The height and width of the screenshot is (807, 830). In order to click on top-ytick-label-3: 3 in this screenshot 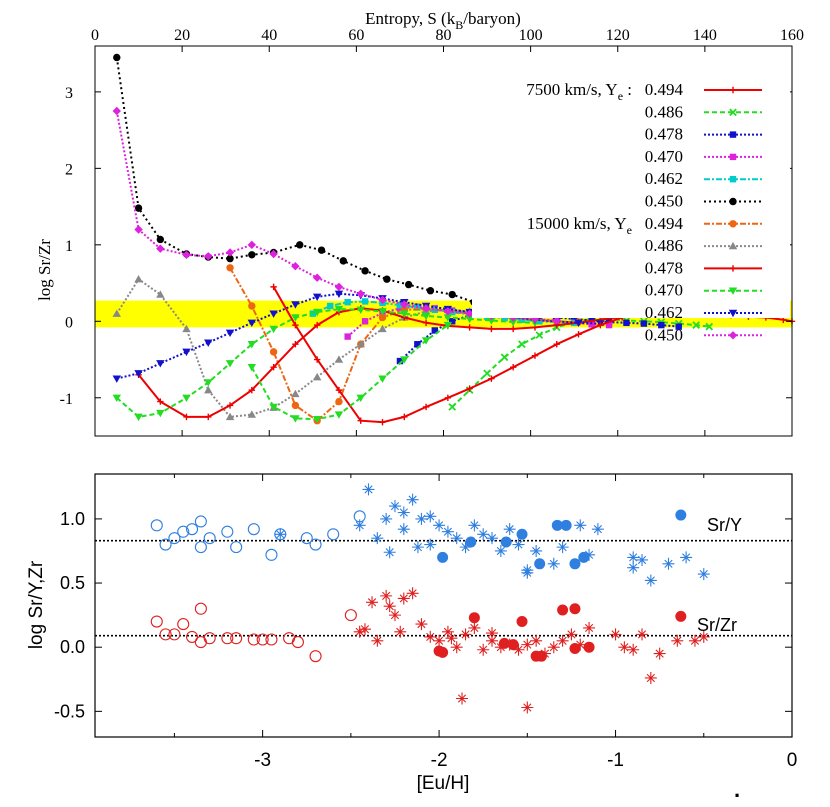, I will do `click(69, 93)`.